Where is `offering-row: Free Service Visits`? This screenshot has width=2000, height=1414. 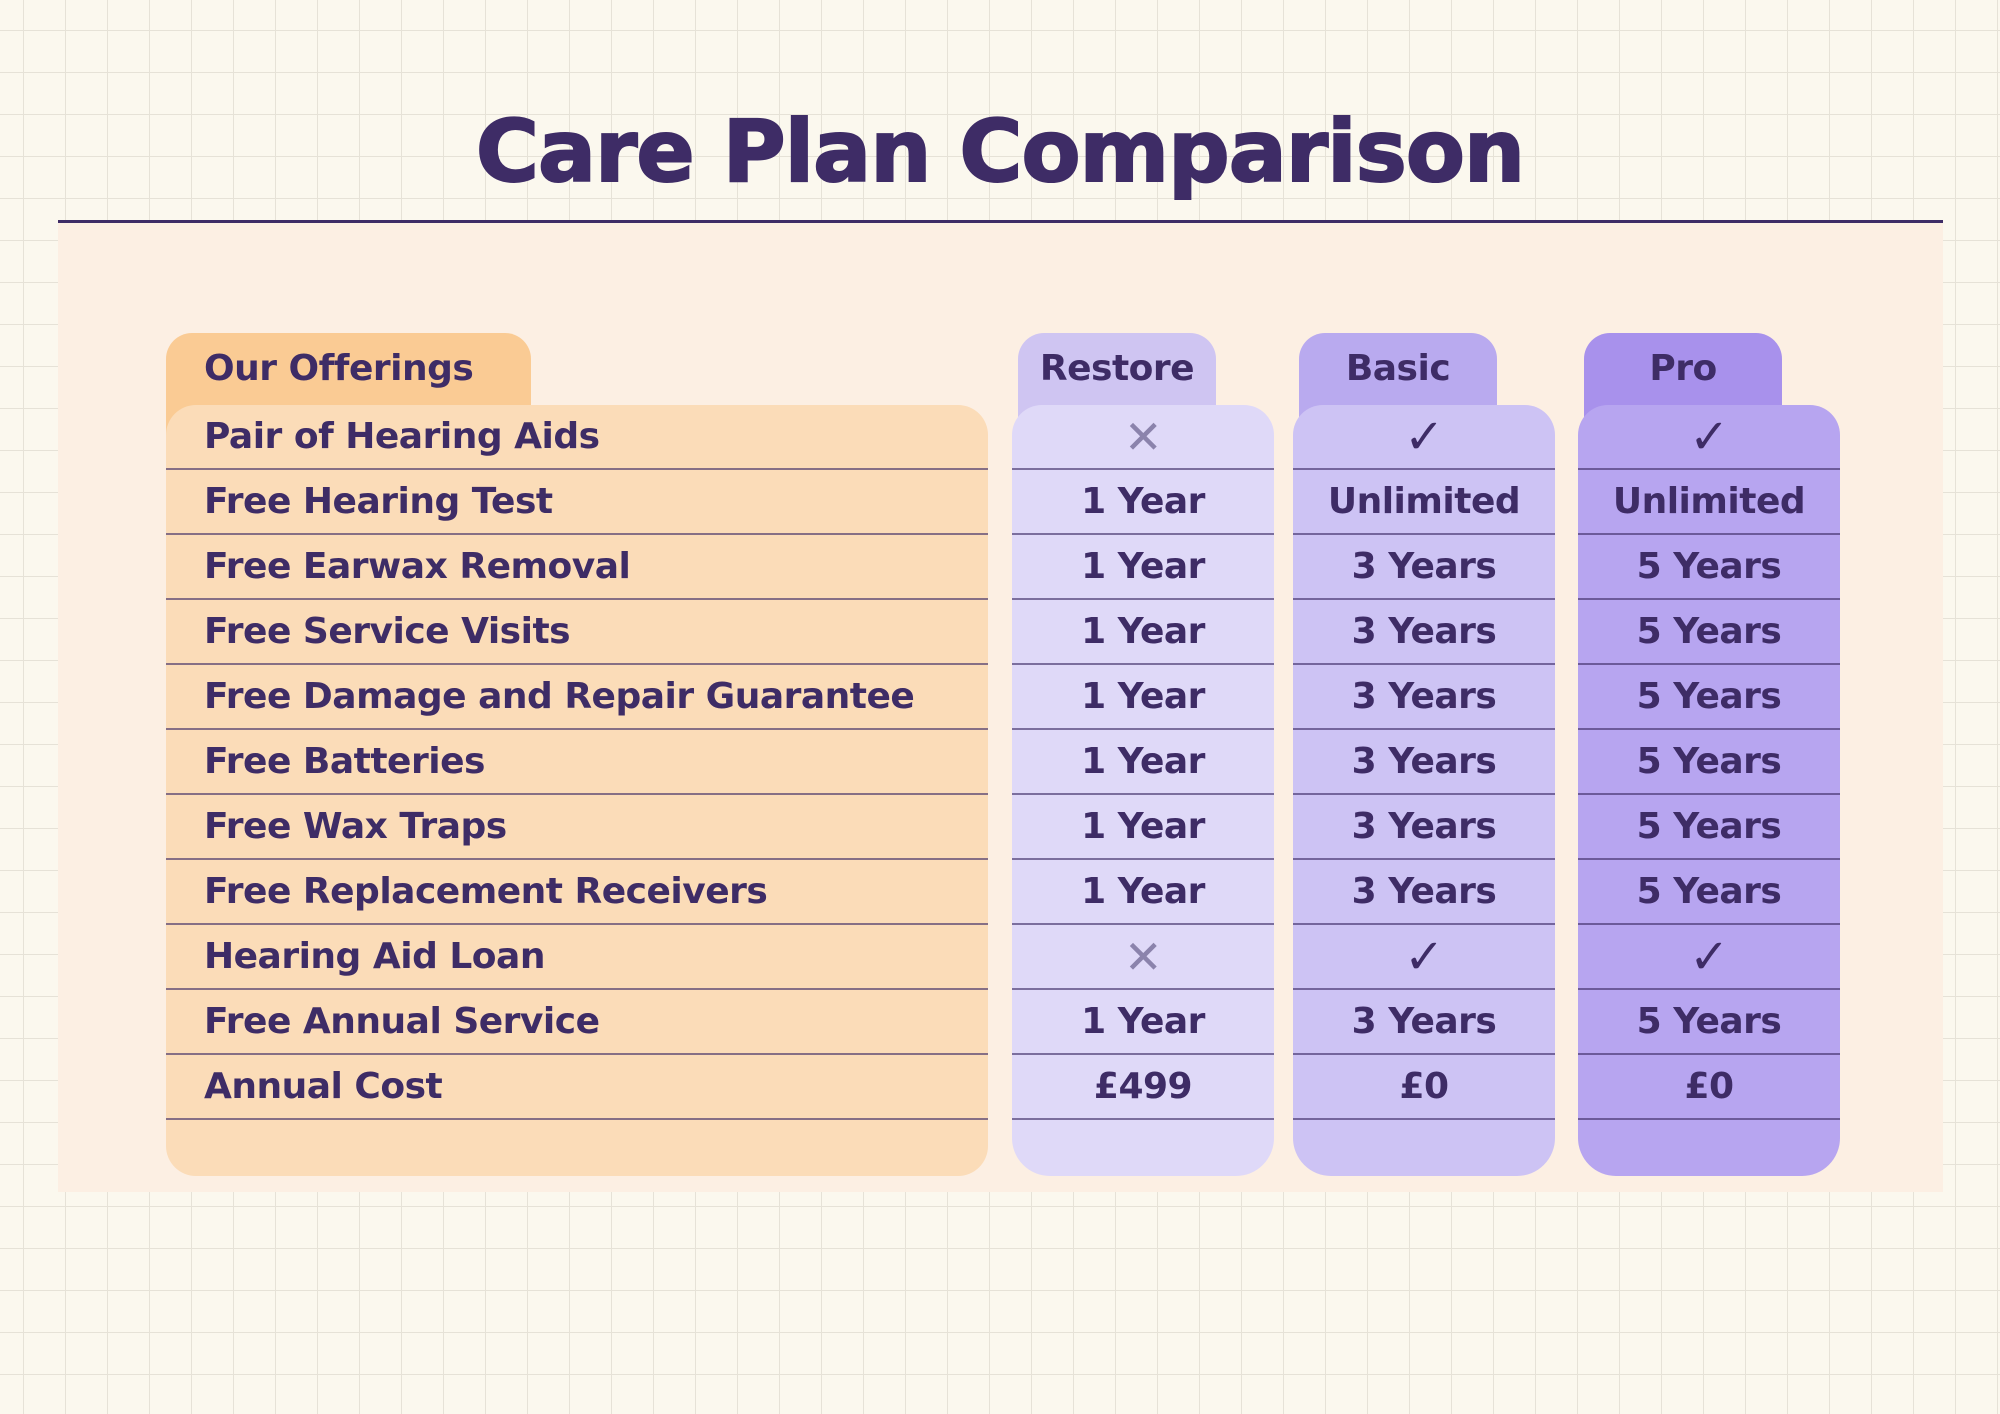
offering-row: Free Service Visits is located at coordinates (577, 632).